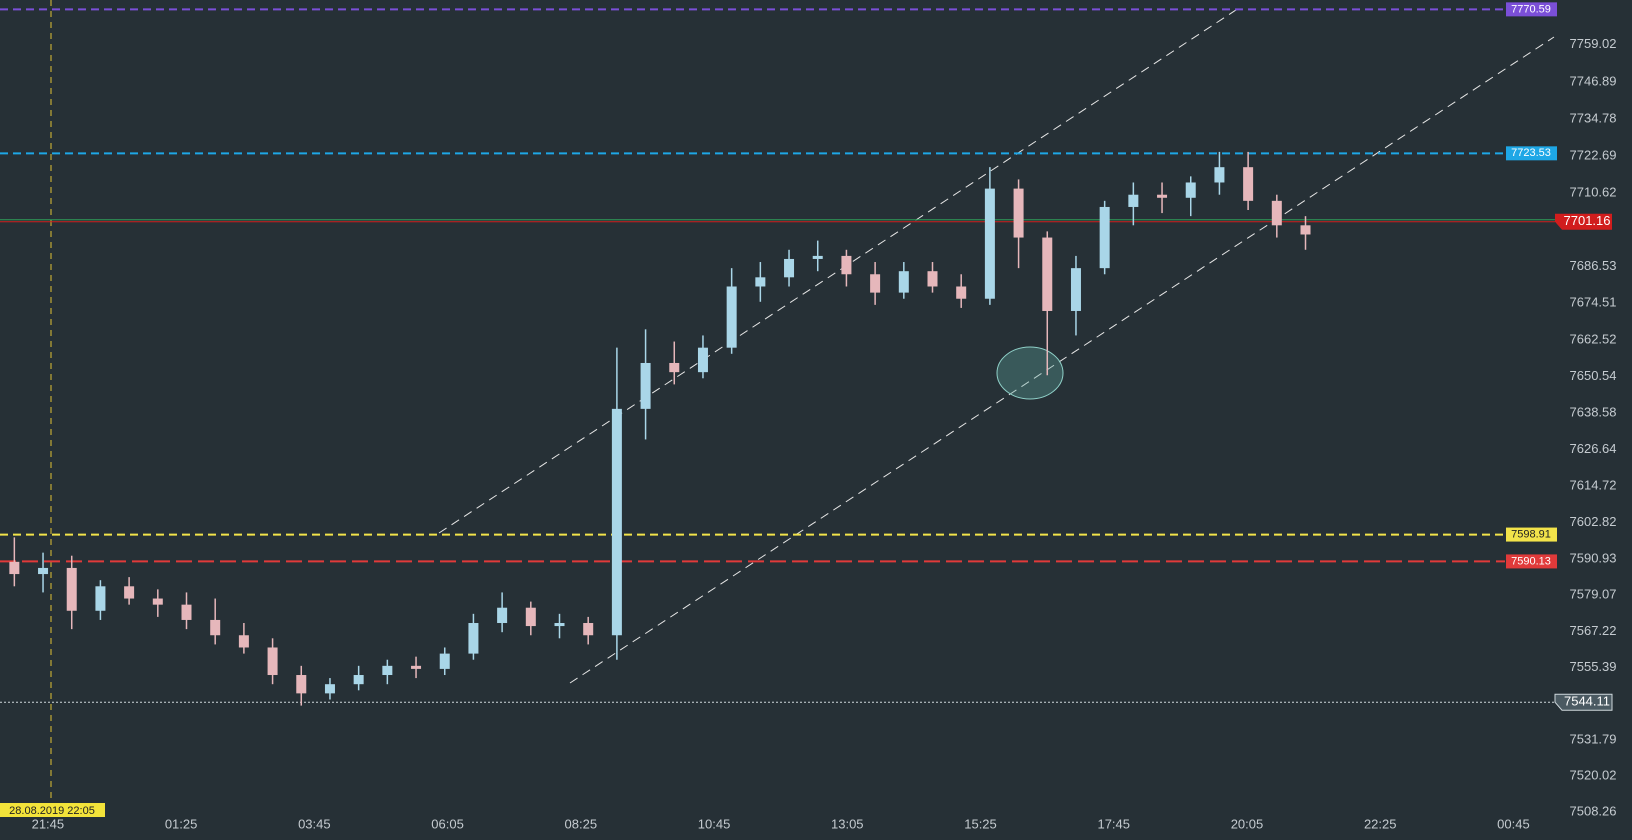 The image size is (1632, 840). Describe the element at coordinates (1593, 154) in the screenshot. I see `y-tick-label: 7722.69` at that location.